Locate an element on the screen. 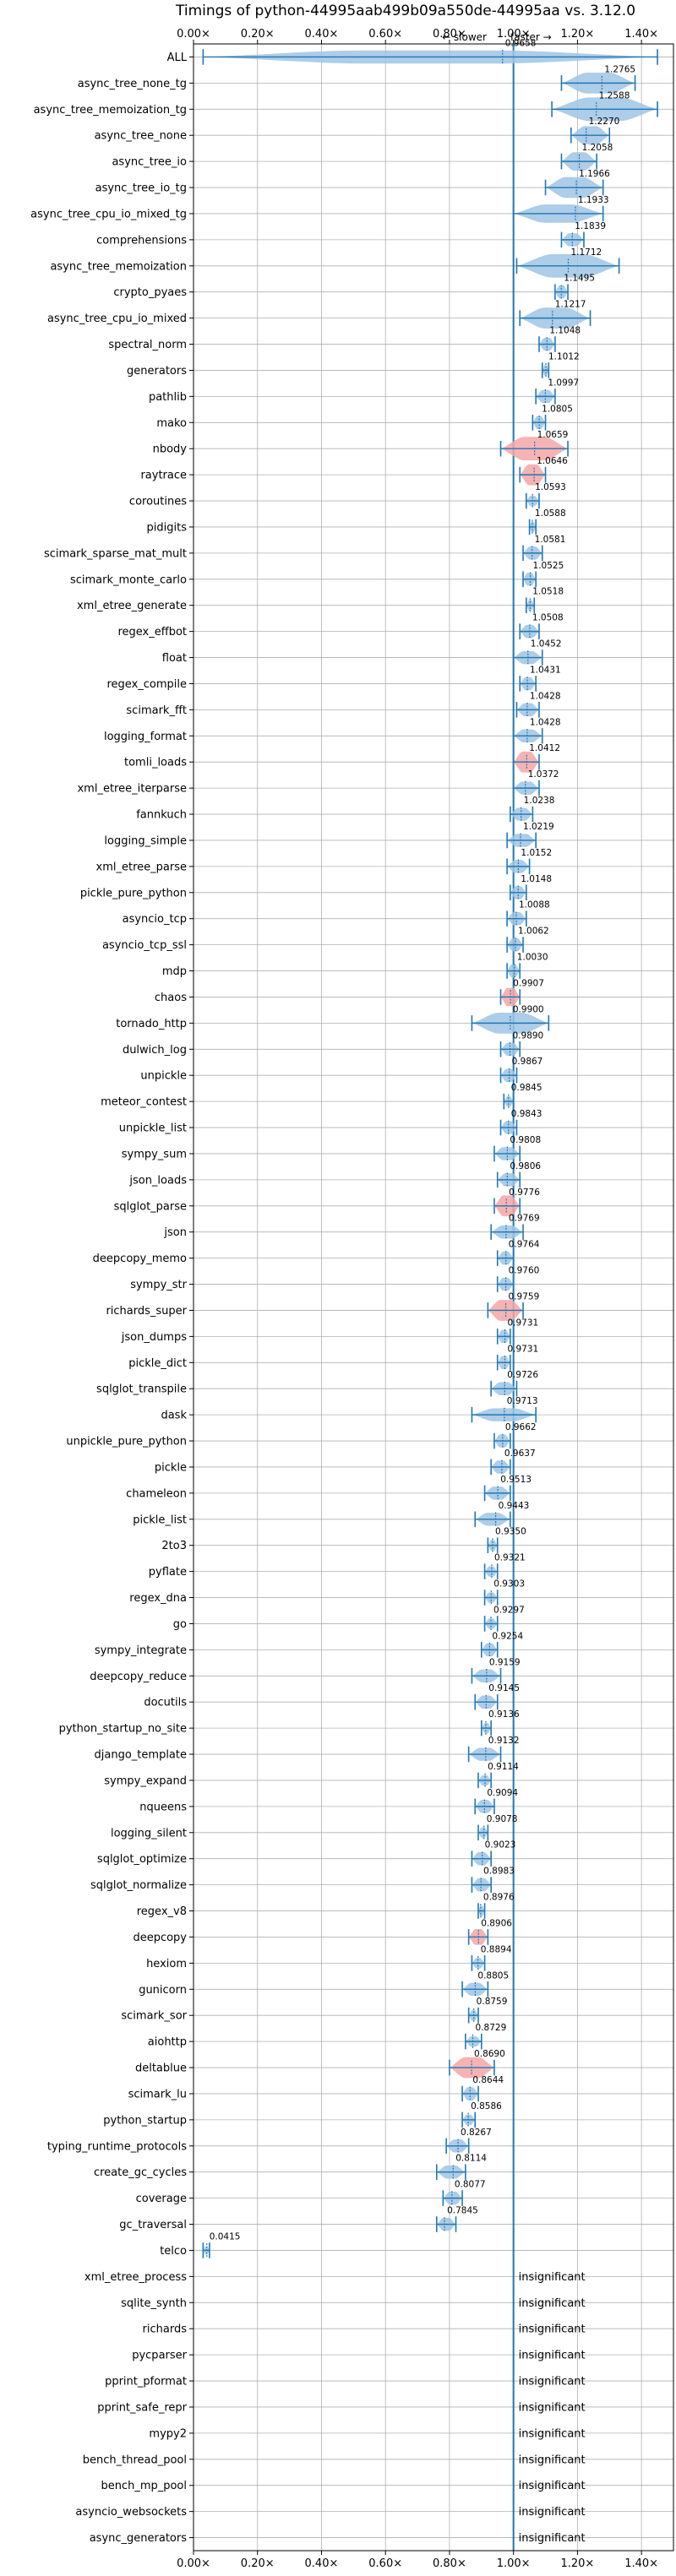 Image resolution: width=676 pixels, height=2576 pixels. x-tick-label-bottom: 0.60× is located at coordinates (385, 2563).